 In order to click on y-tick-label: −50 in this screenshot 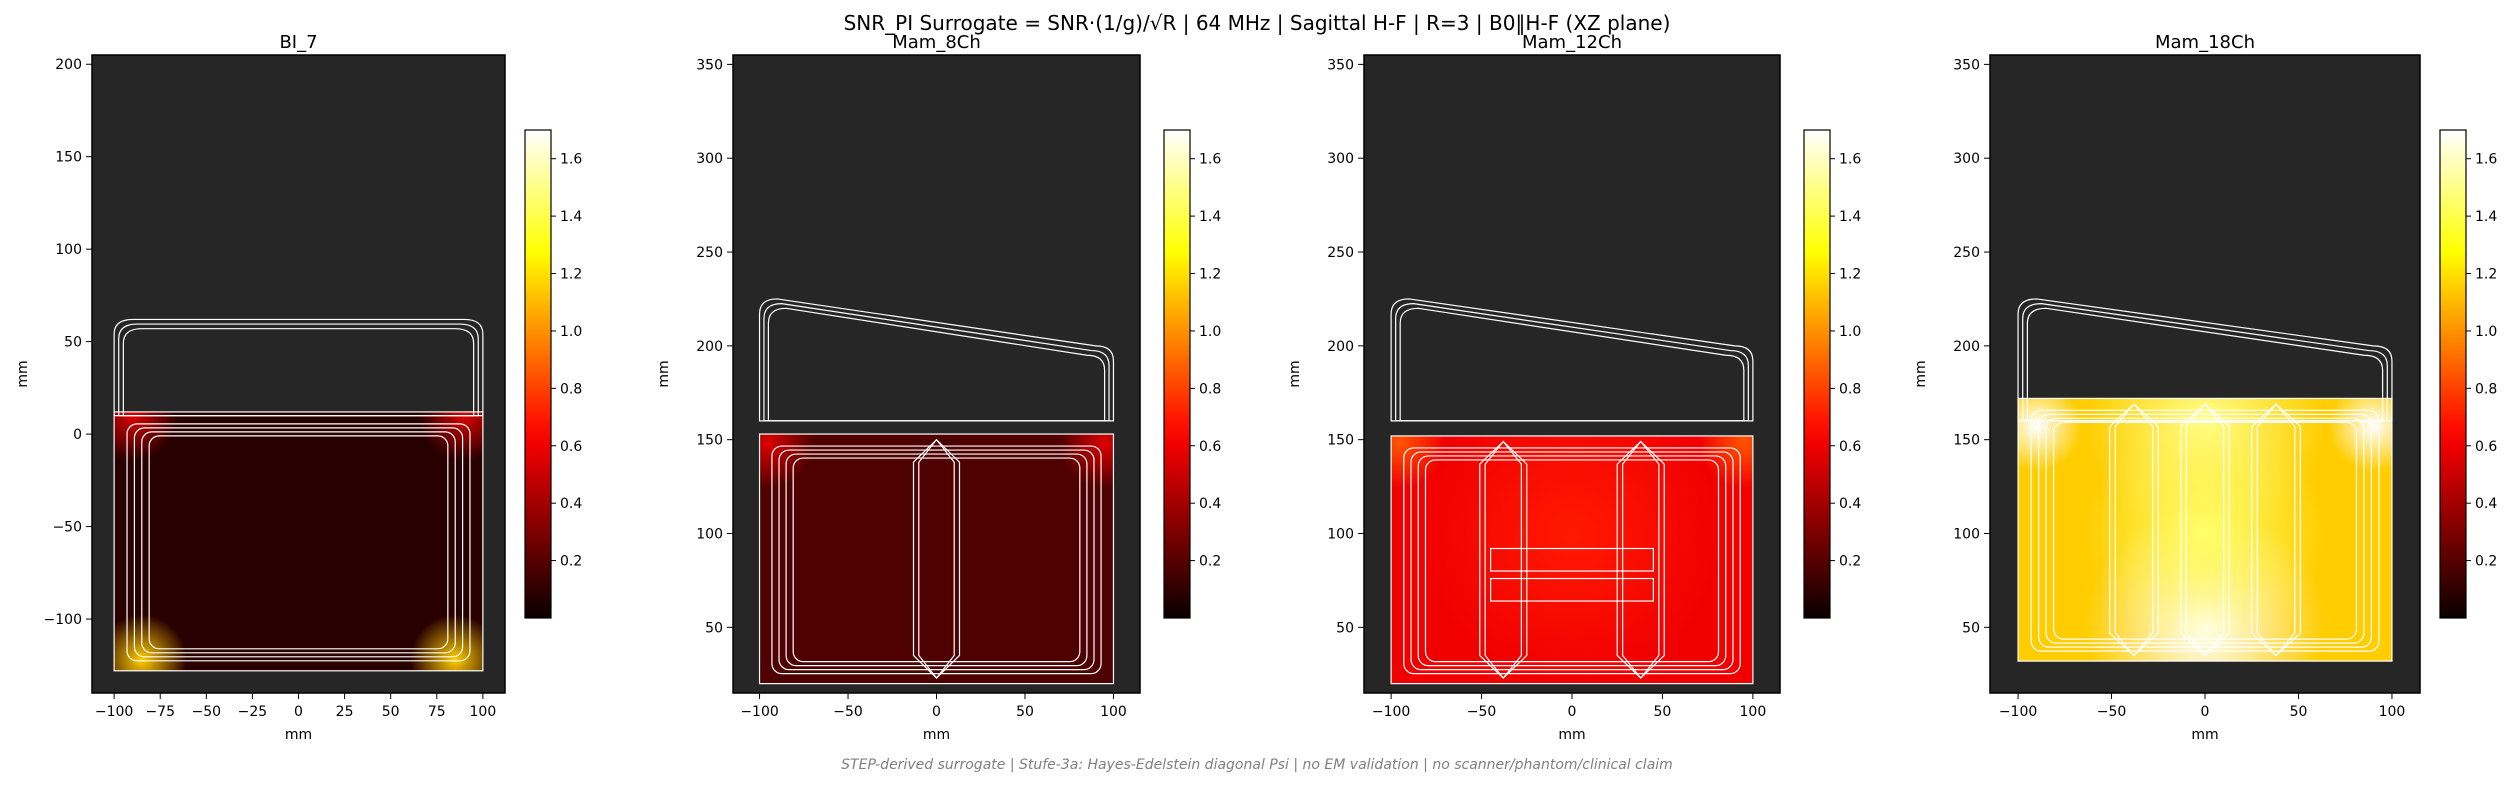, I will do `click(67, 528)`.